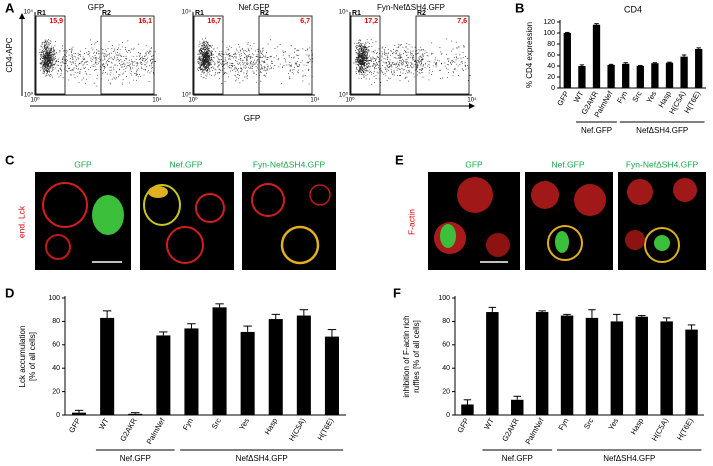 This screenshot has width=713, height=466. What do you see at coordinates (534, 431) in the screenshot?
I see `x-tick-label: PalmNef` at bounding box center [534, 431].